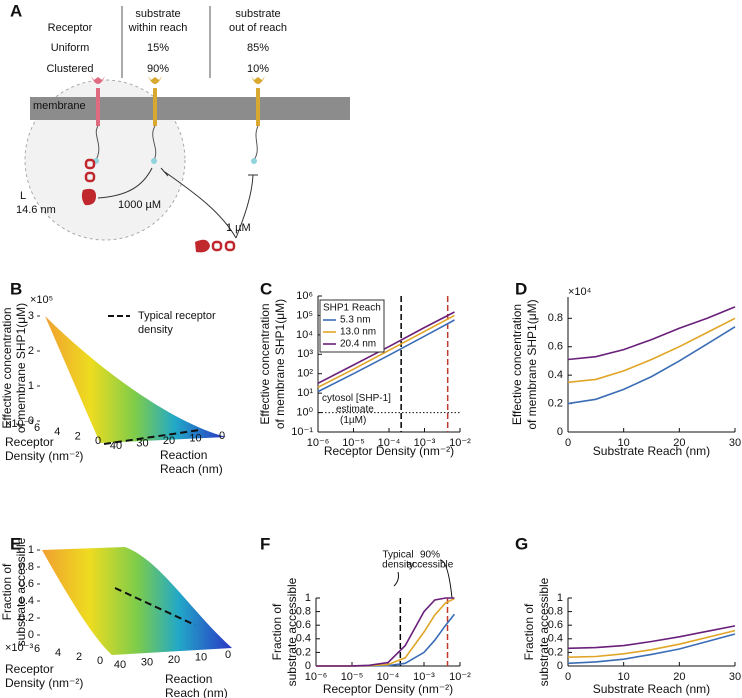 The image size is (742, 698). Describe the element at coordinates (358, 344) in the screenshot. I see `legend-label: 20.4 nm` at that location.